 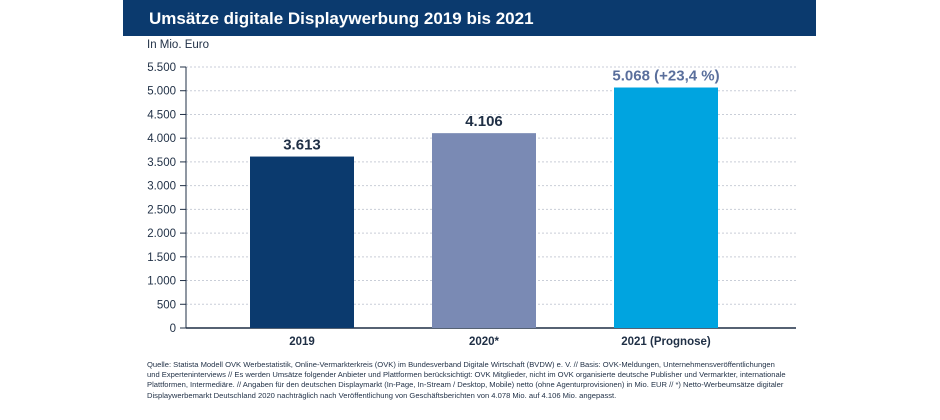 What do you see at coordinates (161, 258) in the screenshot?
I see `y-tick-label: 1.500` at bounding box center [161, 258].